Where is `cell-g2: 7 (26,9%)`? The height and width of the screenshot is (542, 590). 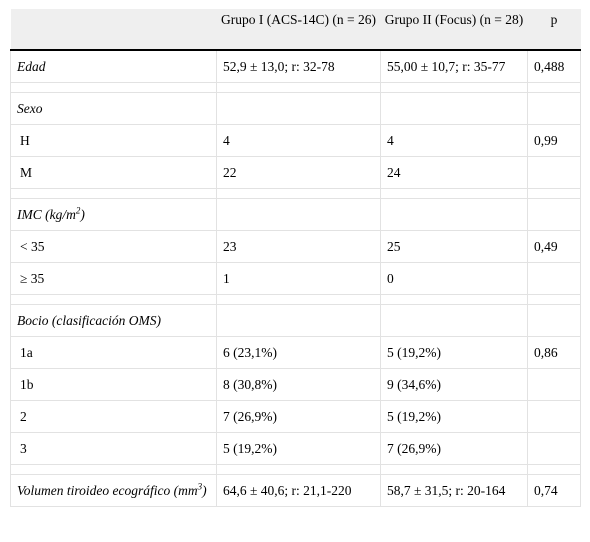
cell-g2: 7 (26,9%) is located at coordinates (454, 448).